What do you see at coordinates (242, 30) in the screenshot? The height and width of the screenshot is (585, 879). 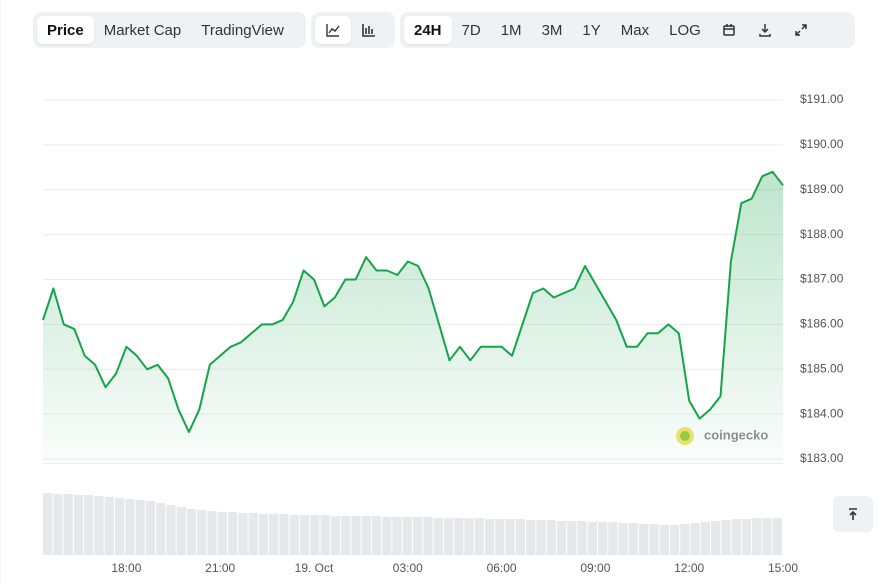 I see `view-button: TradingView` at bounding box center [242, 30].